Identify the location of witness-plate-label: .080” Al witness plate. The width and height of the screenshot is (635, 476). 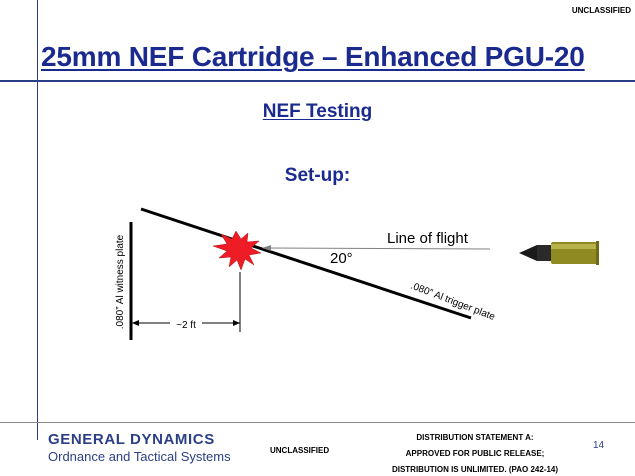
(120, 281).